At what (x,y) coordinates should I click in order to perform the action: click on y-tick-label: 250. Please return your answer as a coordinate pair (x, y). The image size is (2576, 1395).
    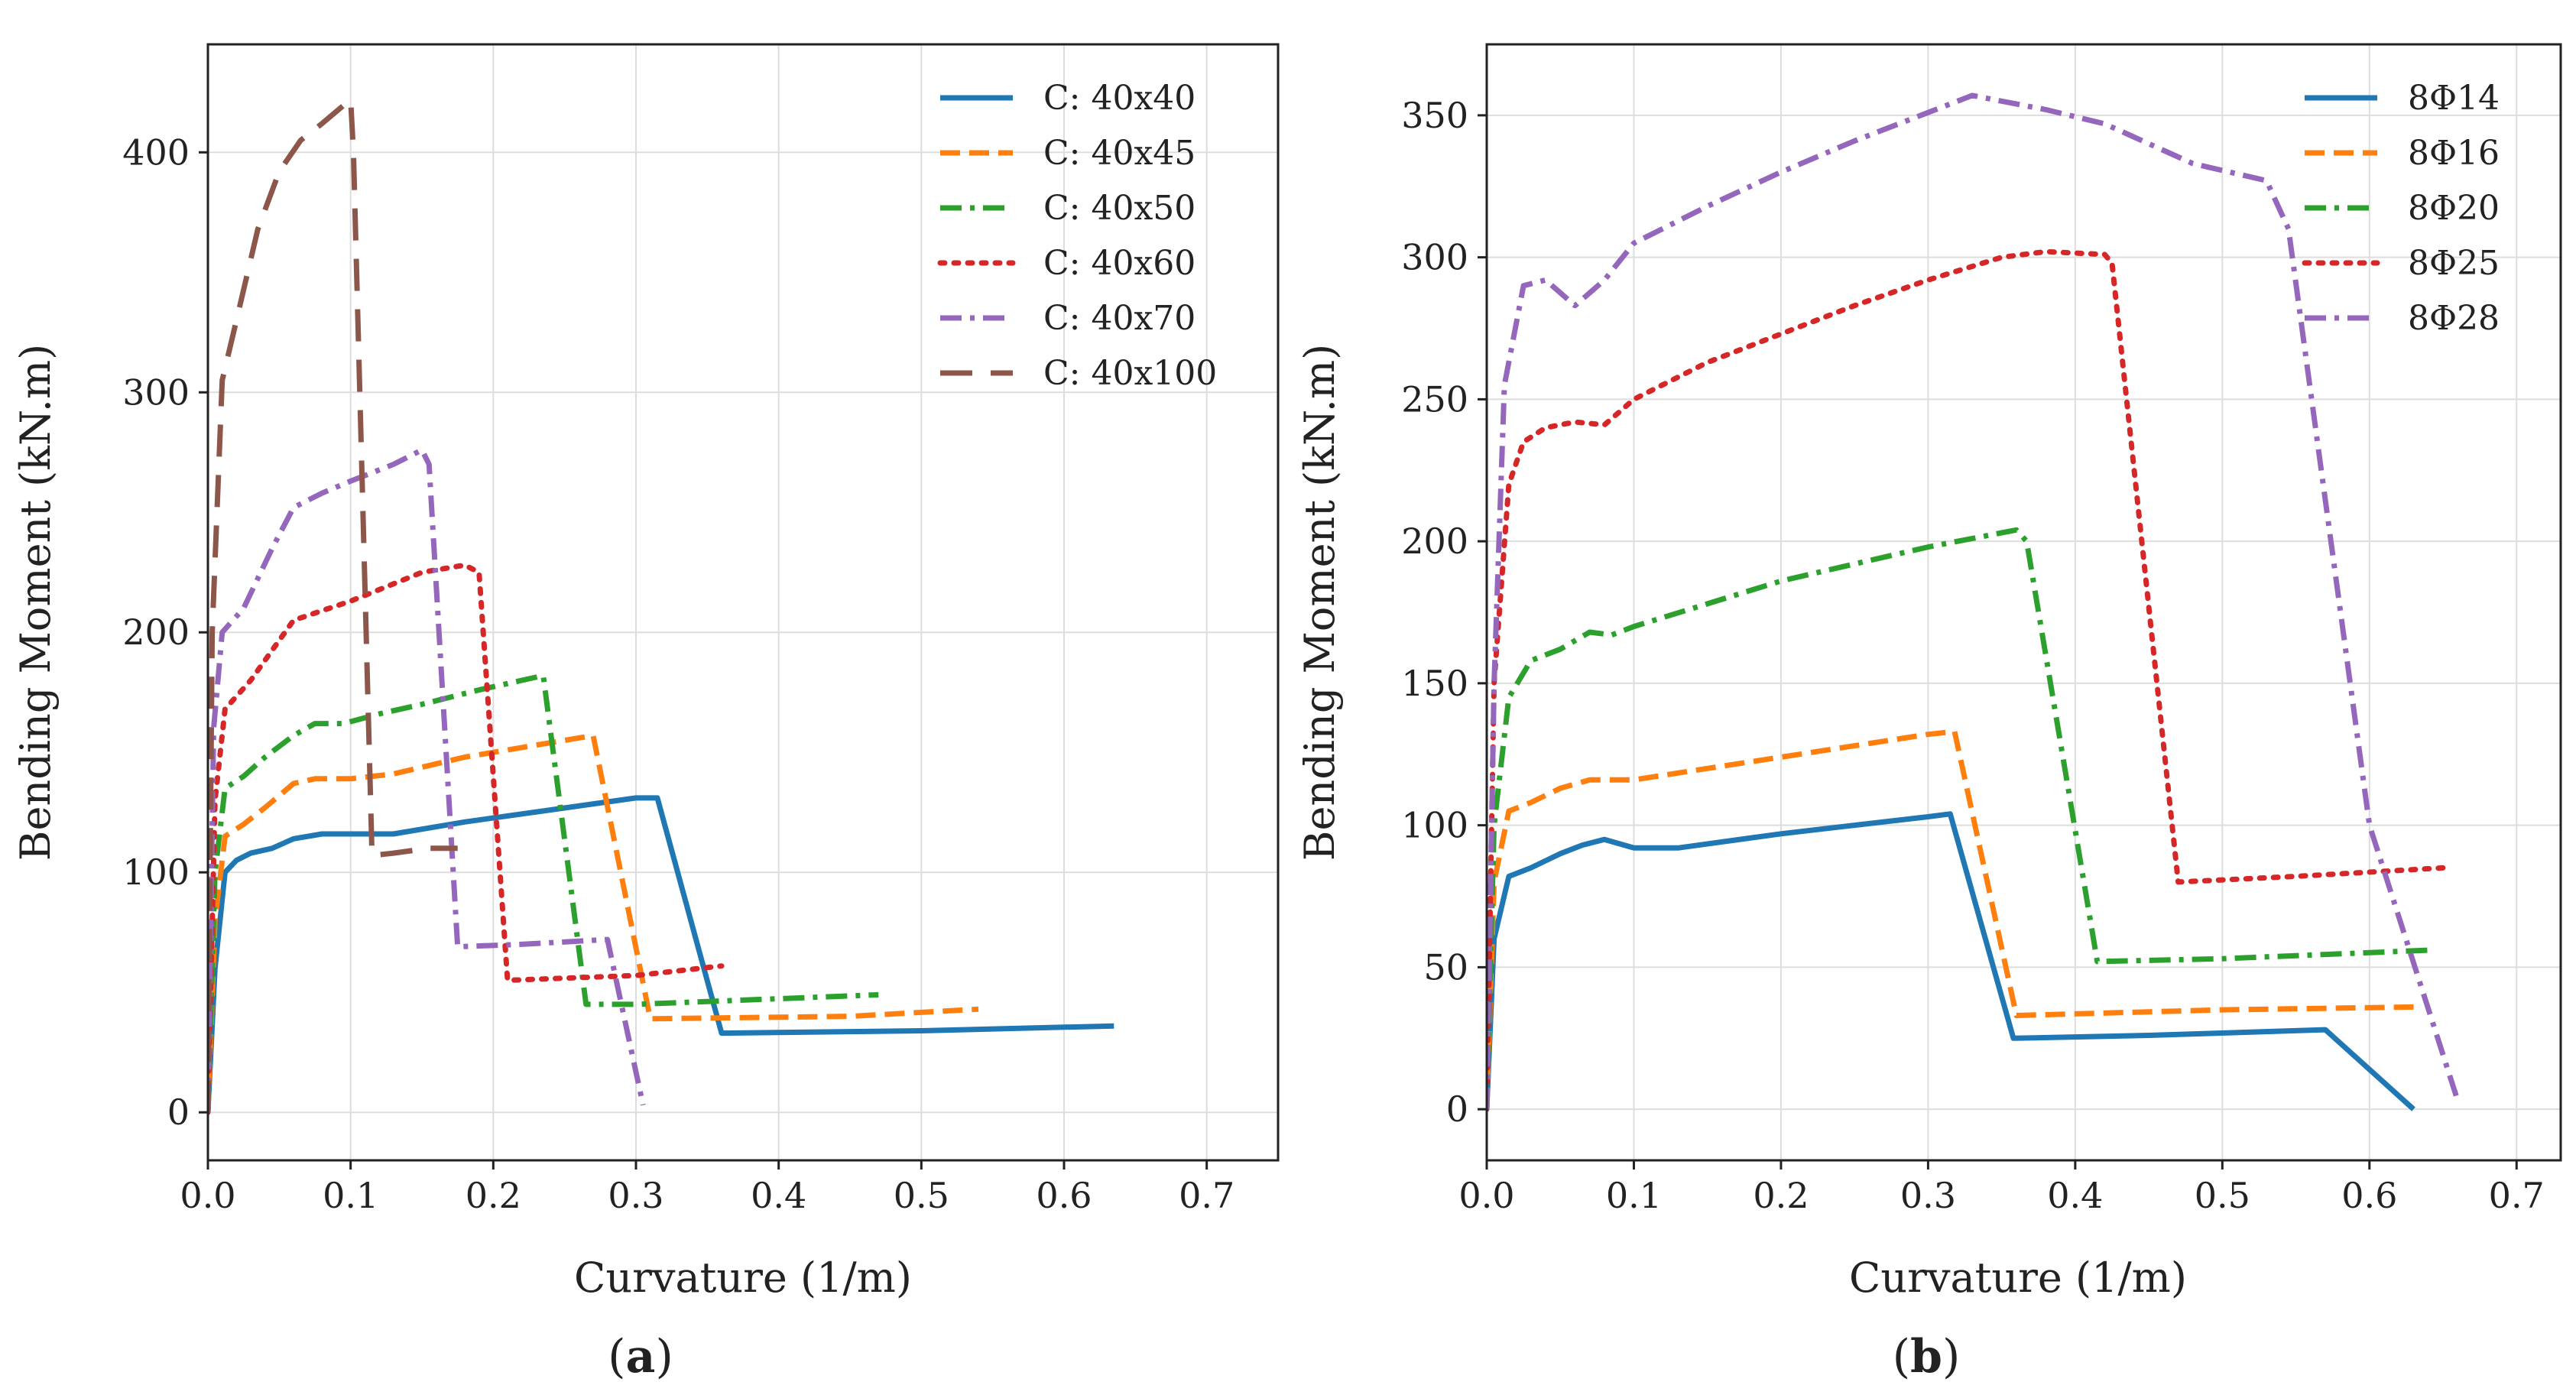
    Looking at the image, I should click on (1434, 399).